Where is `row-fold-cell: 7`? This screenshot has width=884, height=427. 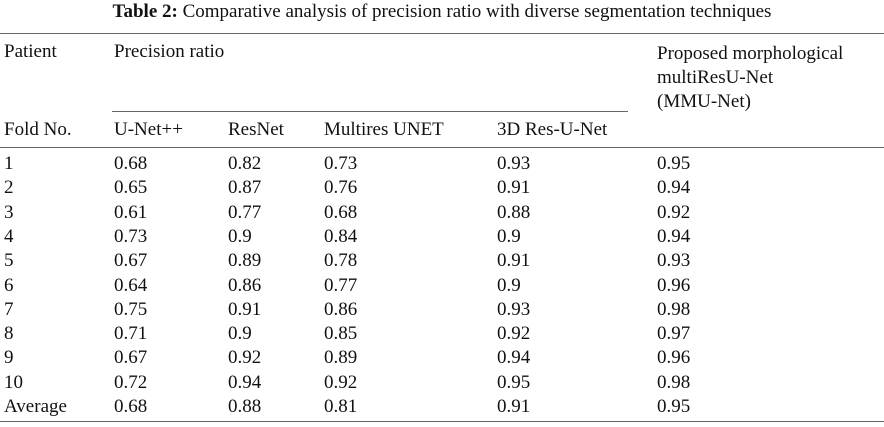
row-fold-cell: 7 is located at coordinates (9, 309).